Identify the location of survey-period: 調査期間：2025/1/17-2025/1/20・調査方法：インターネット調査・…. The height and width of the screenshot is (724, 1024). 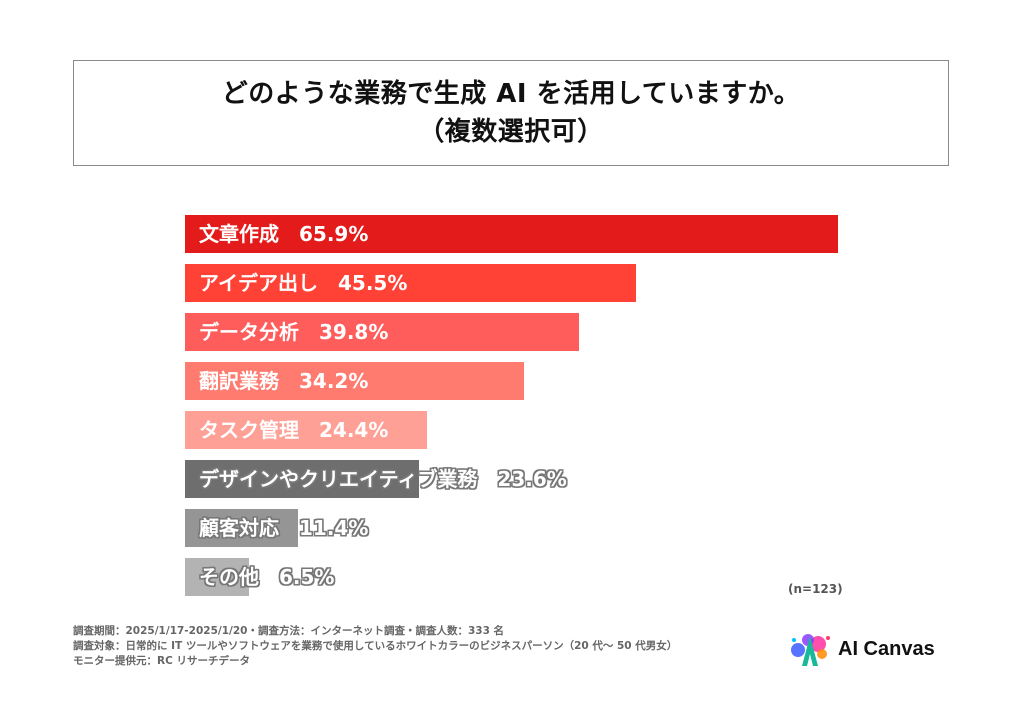
(289, 631).